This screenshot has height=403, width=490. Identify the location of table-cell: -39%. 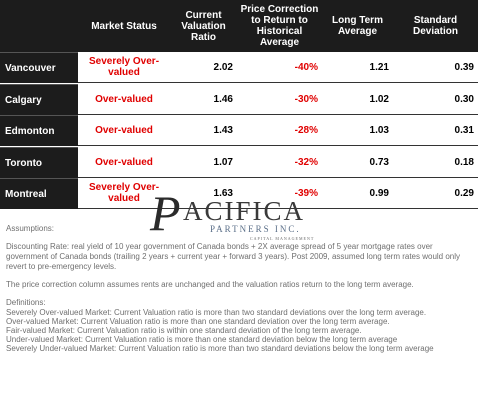
(279, 193).